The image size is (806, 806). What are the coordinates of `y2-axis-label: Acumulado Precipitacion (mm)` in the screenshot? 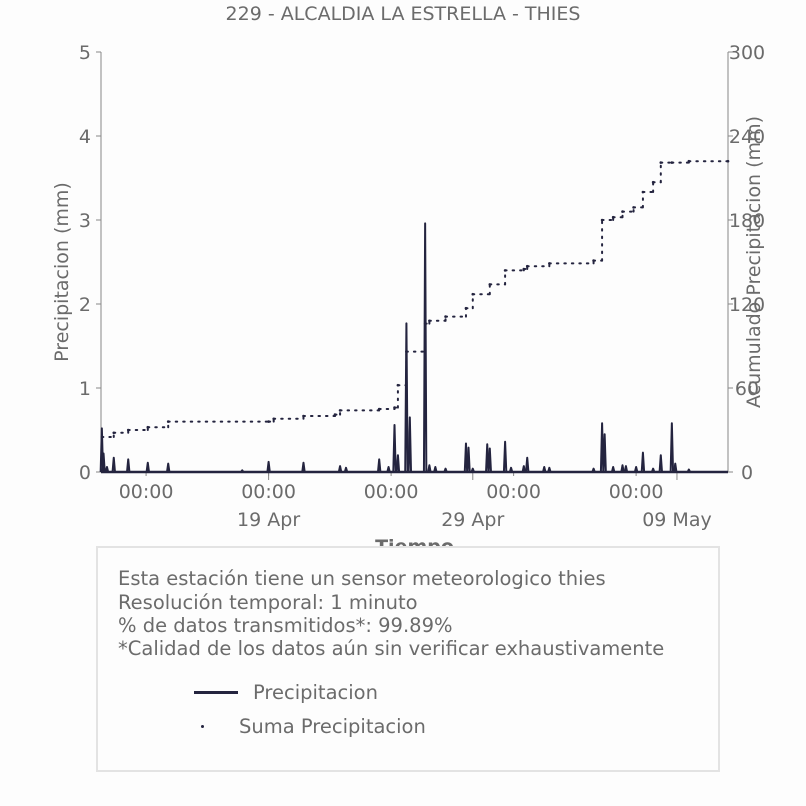 It's located at (754, 262).